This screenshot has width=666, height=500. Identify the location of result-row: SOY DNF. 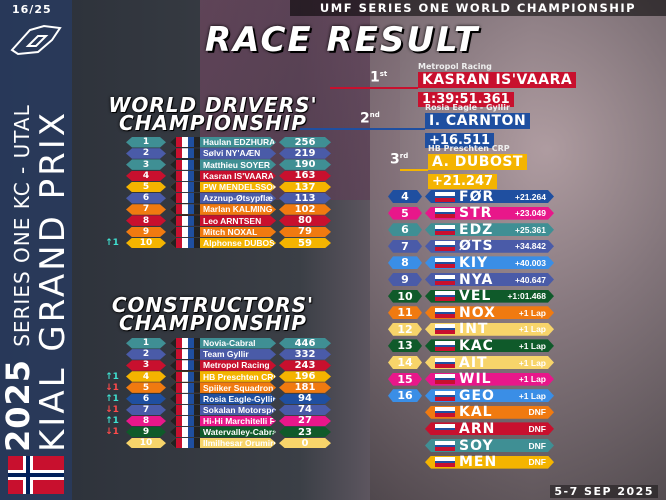
(471, 445).